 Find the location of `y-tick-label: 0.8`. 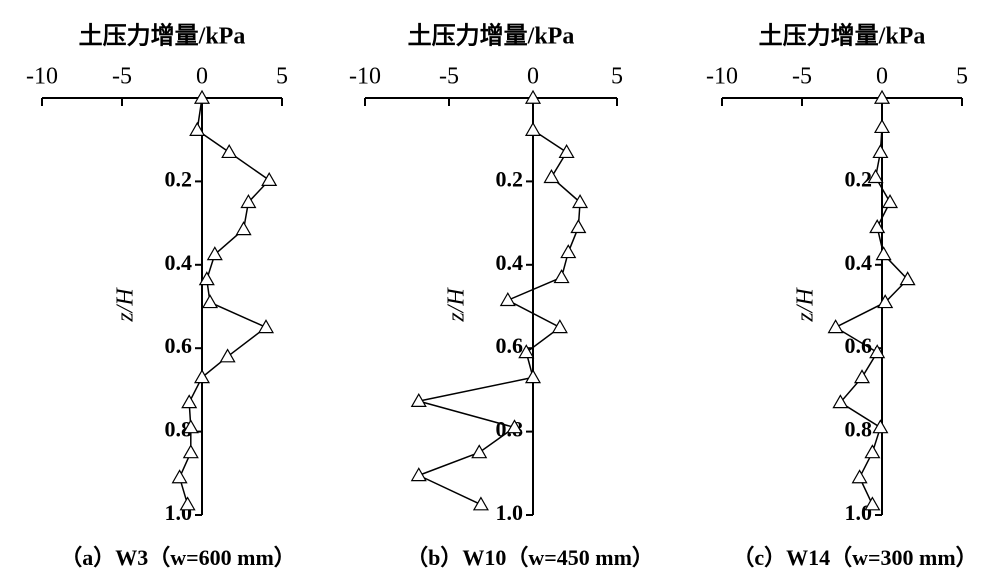

y-tick-label: 0.8 is located at coordinates (859, 429).